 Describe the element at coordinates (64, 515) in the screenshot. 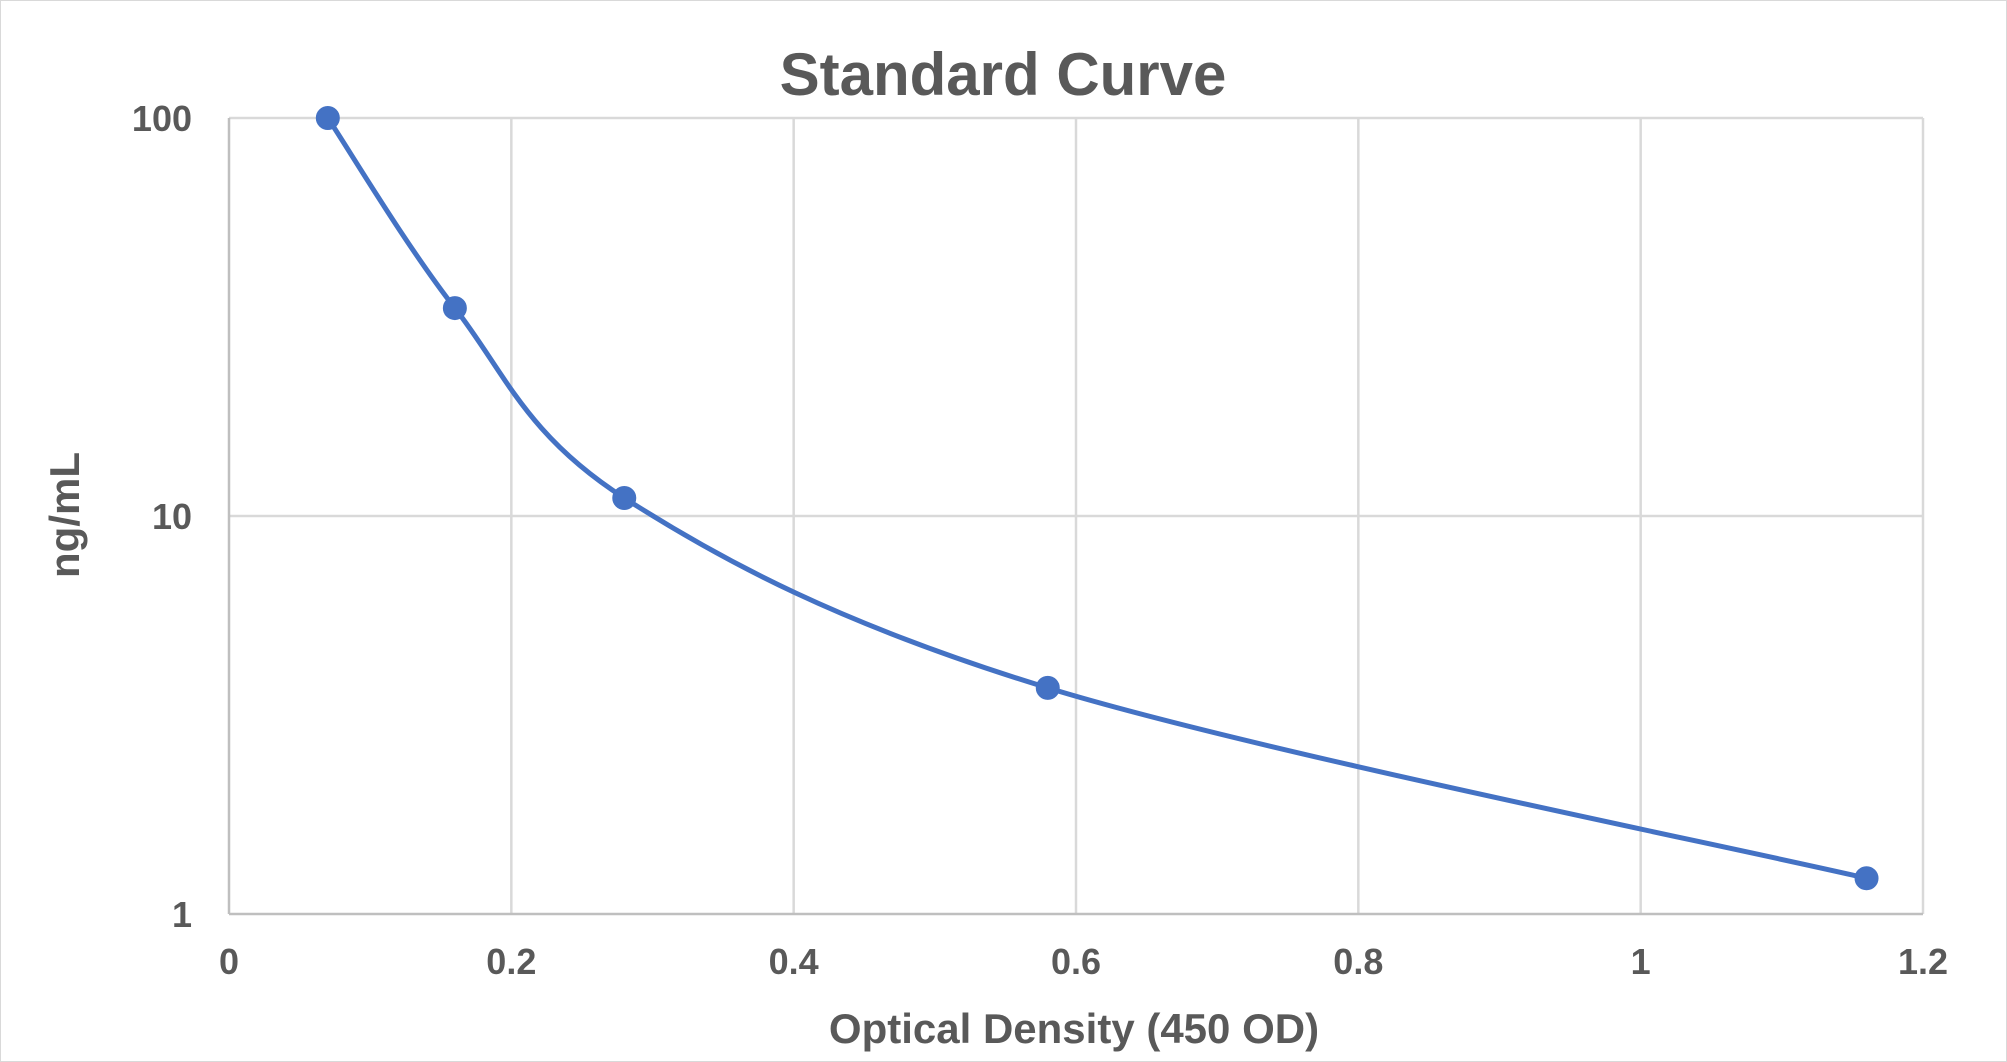

I see `y-axis-title: ng/mL` at that location.